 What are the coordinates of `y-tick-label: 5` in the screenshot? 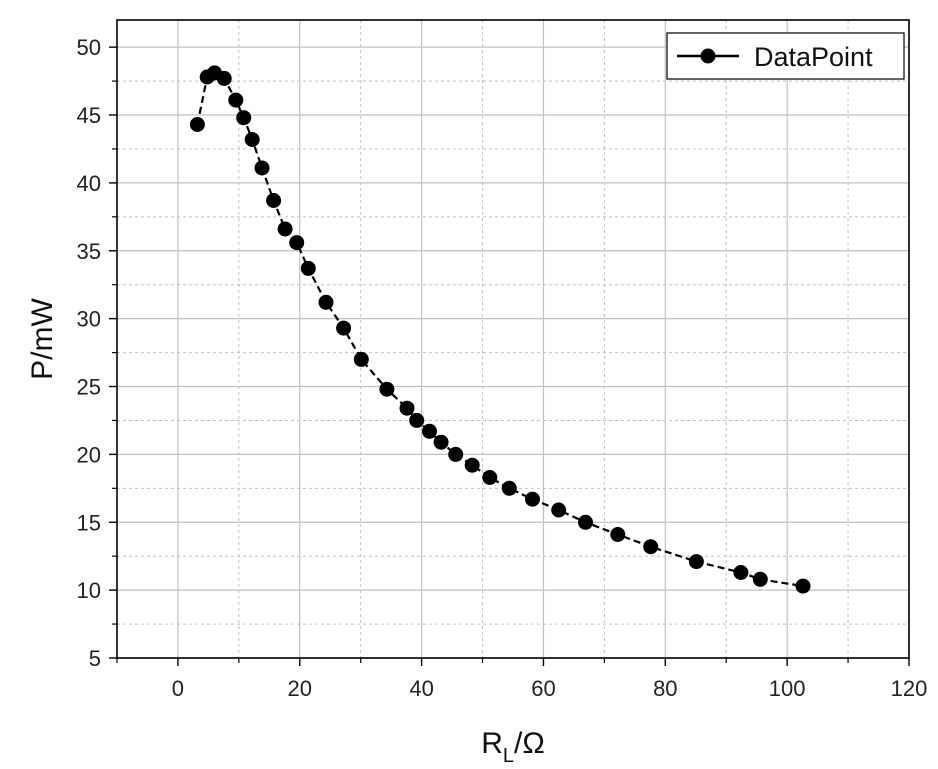 It's located at (95, 658).